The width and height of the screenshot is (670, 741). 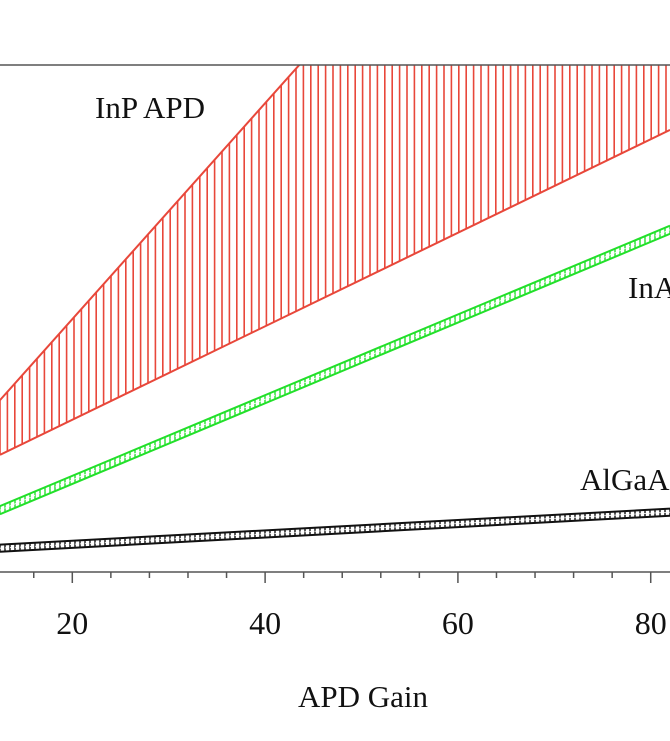 What do you see at coordinates (649, 287) in the screenshot?
I see `inalas-apd-label: InA` at bounding box center [649, 287].